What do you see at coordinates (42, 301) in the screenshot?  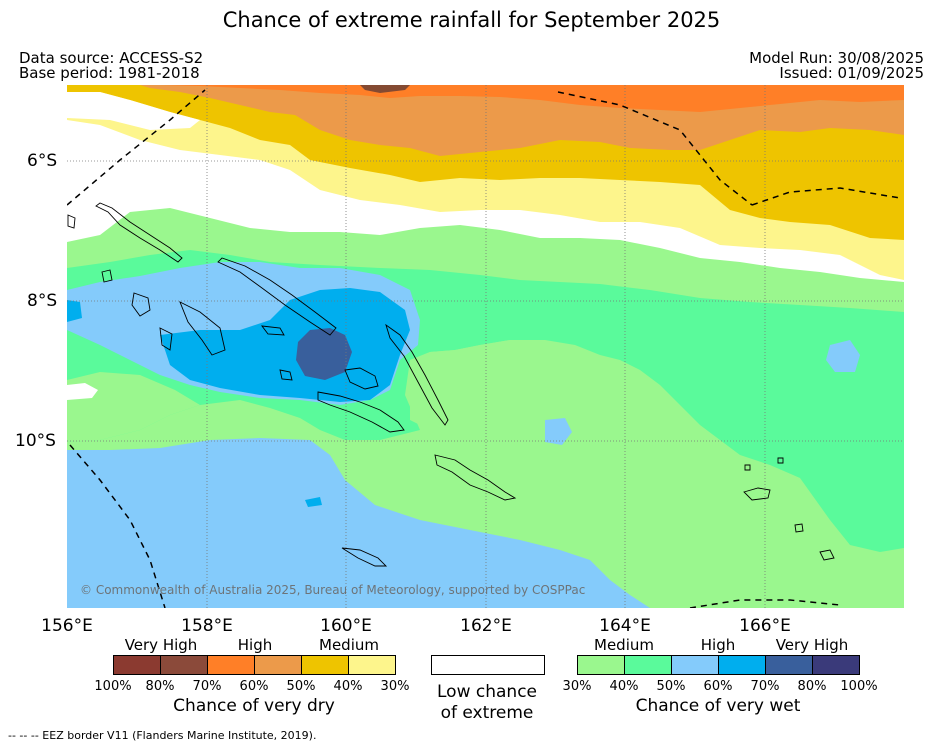 I see `lat-label-8s: 8°S` at bounding box center [42, 301].